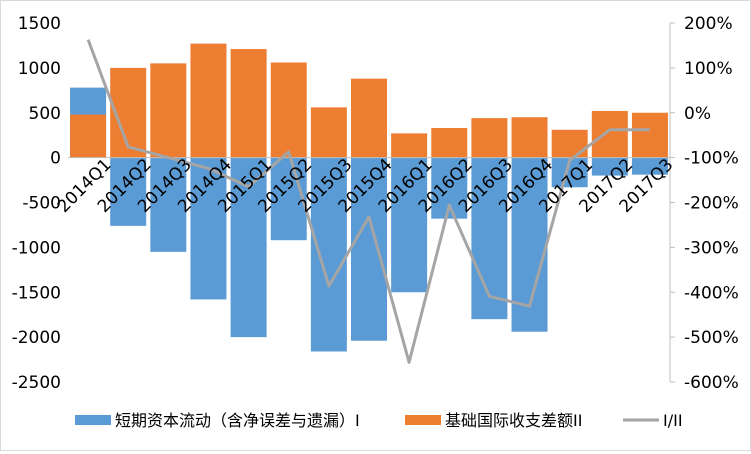 This screenshot has width=751, height=454. Describe the element at coordinates (36, 383) in the screenshot. I see `left-y-tick-label: -2500` at that location.